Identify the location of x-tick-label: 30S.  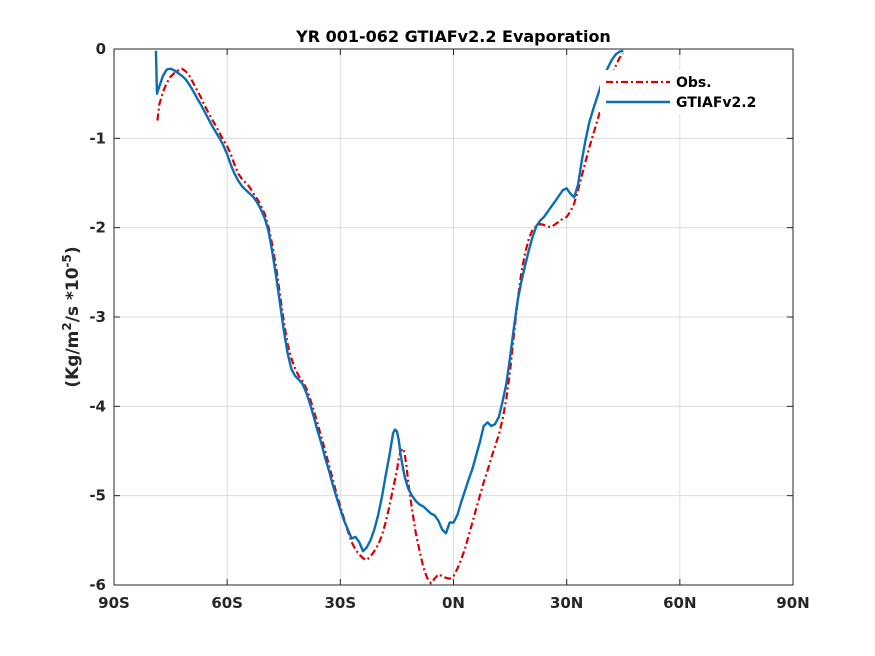
(340, 603).